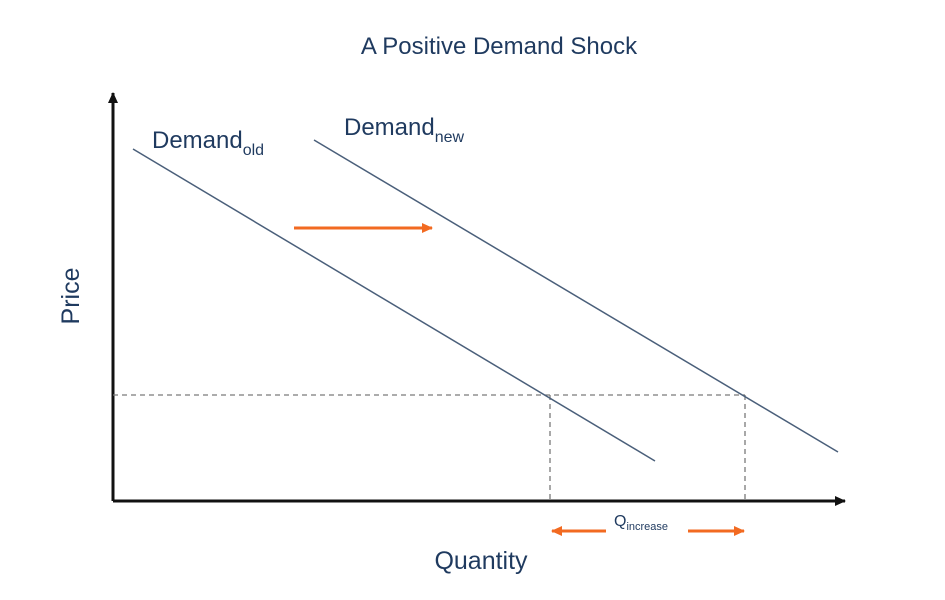 Image resolution: width=945 pixels, height=600 pixels. I want to click on q-increase-label-main: Q, so click(620, 521).